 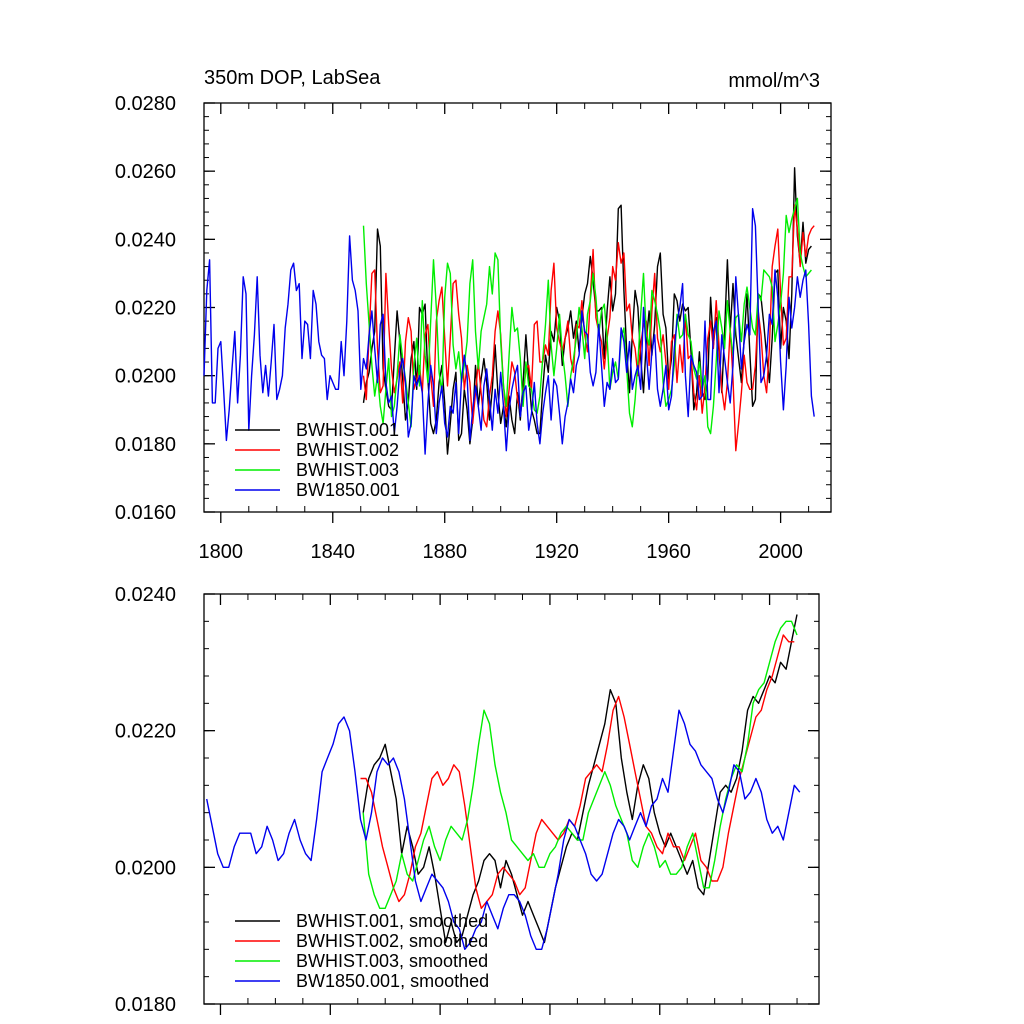 I want to click on legend-label: BWHIST.002, smoothed, so click(x=392, y=941).